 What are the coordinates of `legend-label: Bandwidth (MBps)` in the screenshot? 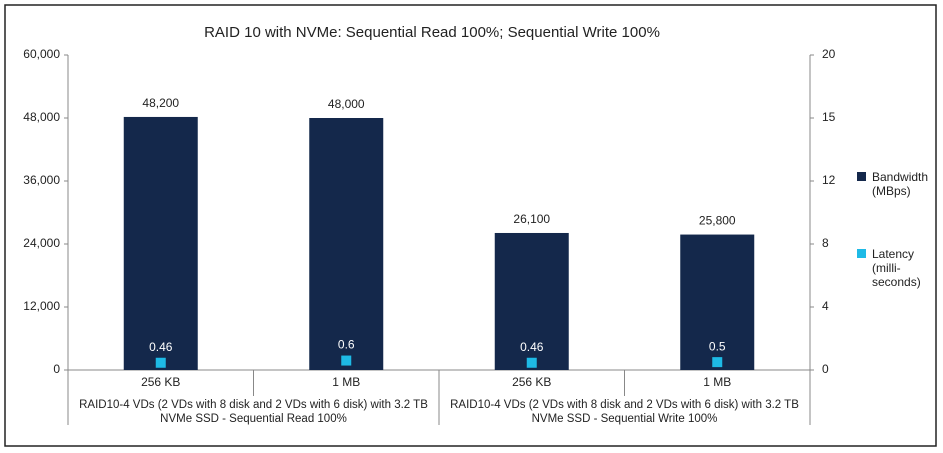 It's located at (900, 184).